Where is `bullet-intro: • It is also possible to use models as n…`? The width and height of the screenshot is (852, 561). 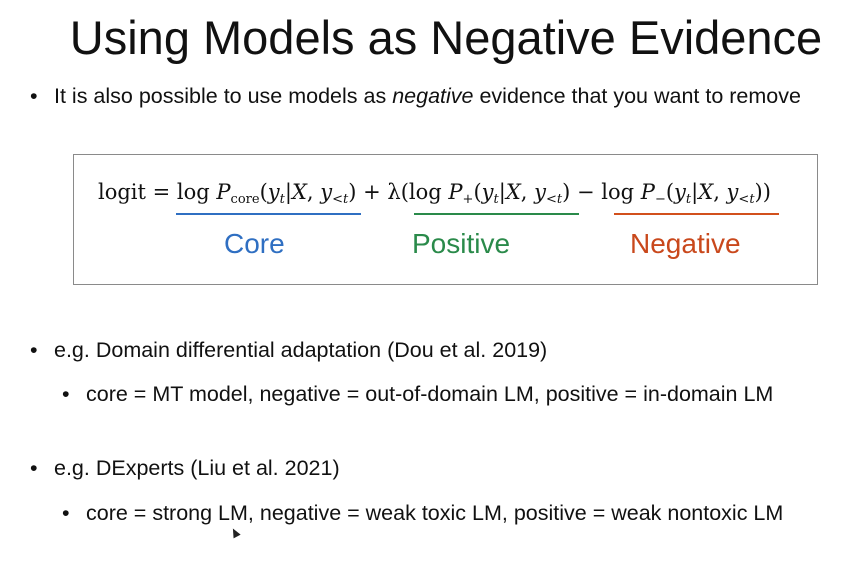 bullet-intro: • It is also possible to use models as n… is located at coordinates (425, 96).